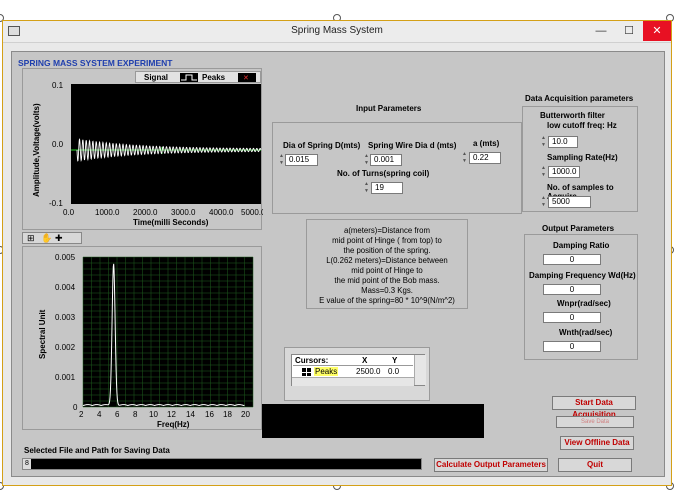 Image resolution: width=674 pixels, height=500 pixels. Describe the element at coordinates (163, 212) in the screenshot. I see `signal-x-ticks: 0.0 1000.0 2000.0 3000.0 4000.0 5000.0` at that location.